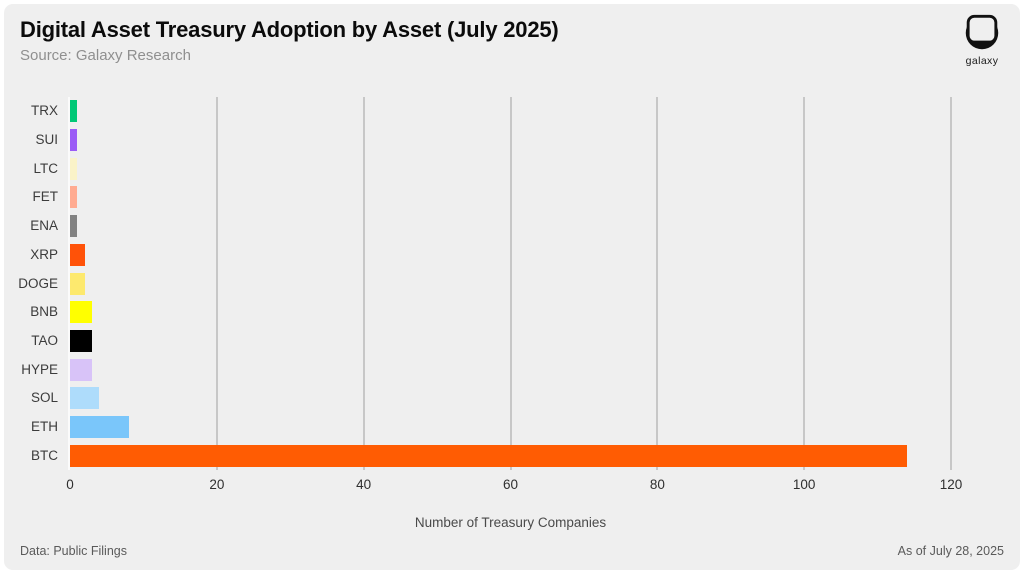  I want to click on y-axis-label-ena: ENA, so click(44, 226).